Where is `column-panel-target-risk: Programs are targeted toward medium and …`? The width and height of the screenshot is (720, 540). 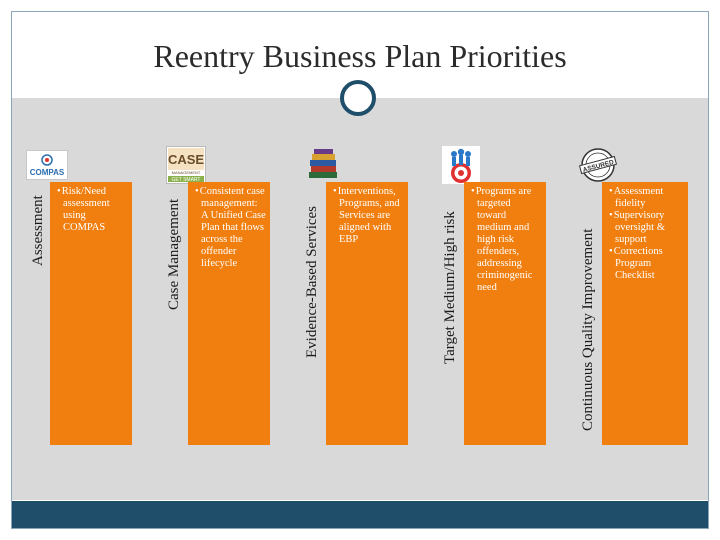 column-panel-target-risk: Programs are targeted toward medium and … is located at coordinates (505, 313).